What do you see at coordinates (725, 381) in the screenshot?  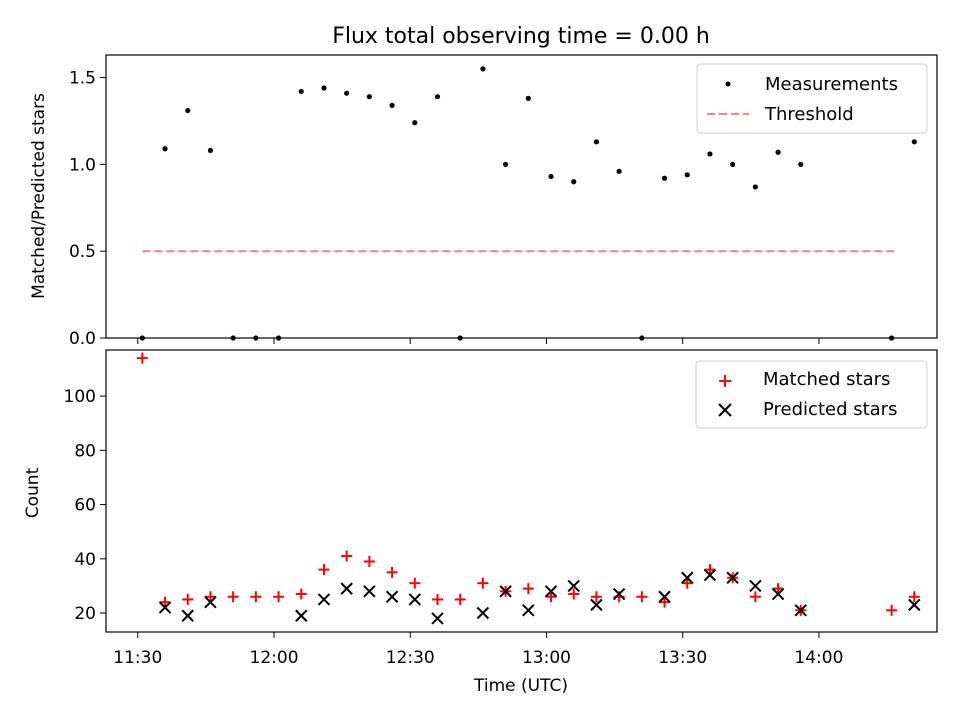 I see `legend-matched-marker` at bounding box center [725, 381].